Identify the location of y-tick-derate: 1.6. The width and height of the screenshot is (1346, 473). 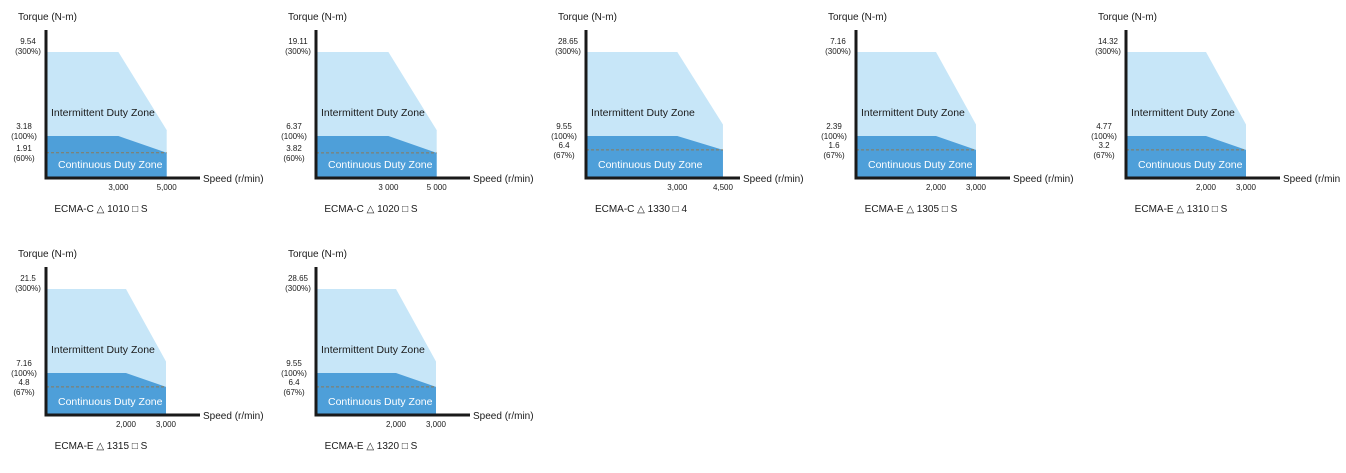
(834, 145).